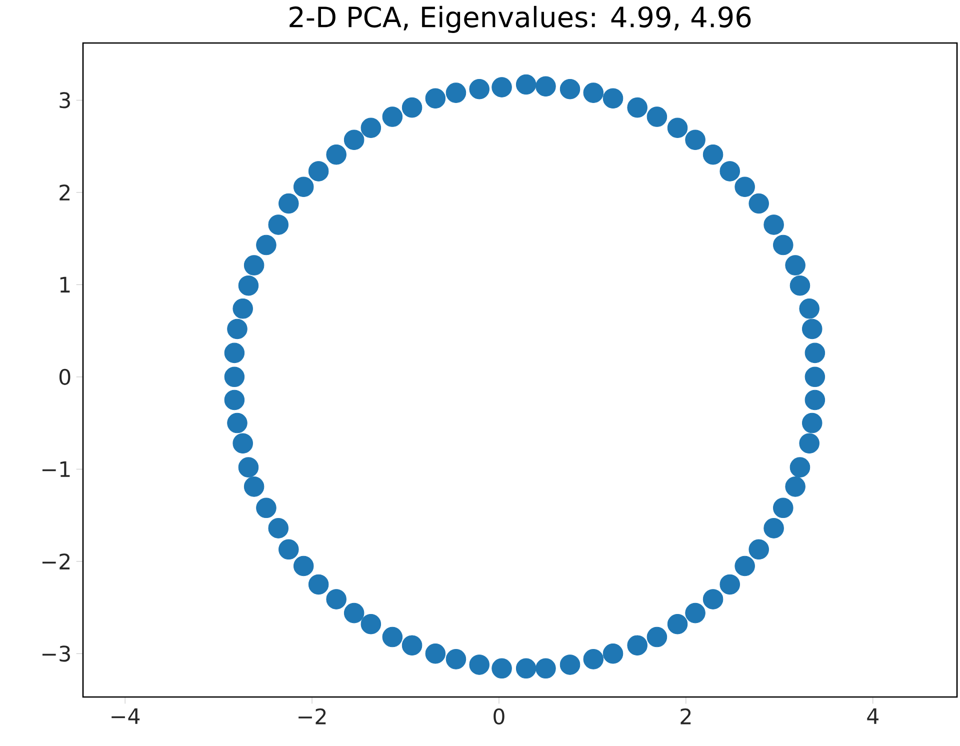  I want to click on y-tick-label: −1, so click(56, 469).